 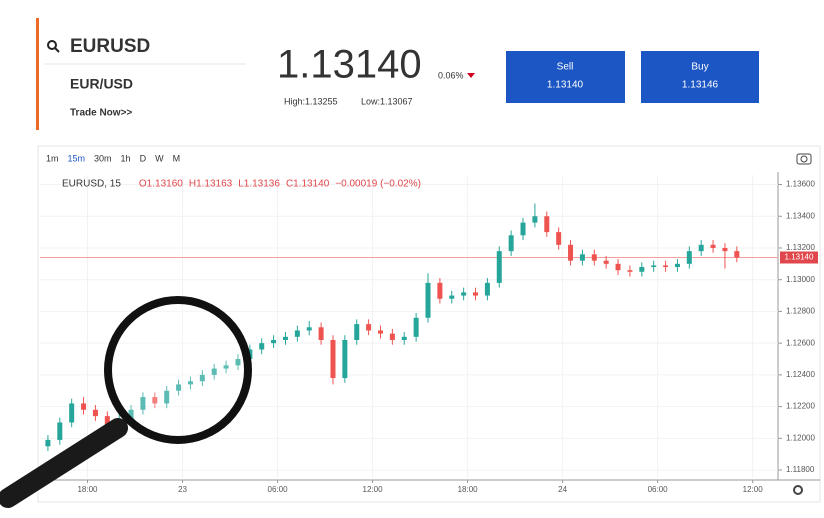 What do you see at coordinates (800, 311) in the screenshot?
I see `y-tick-label: 1.12800` at bounding box center [800, 311].